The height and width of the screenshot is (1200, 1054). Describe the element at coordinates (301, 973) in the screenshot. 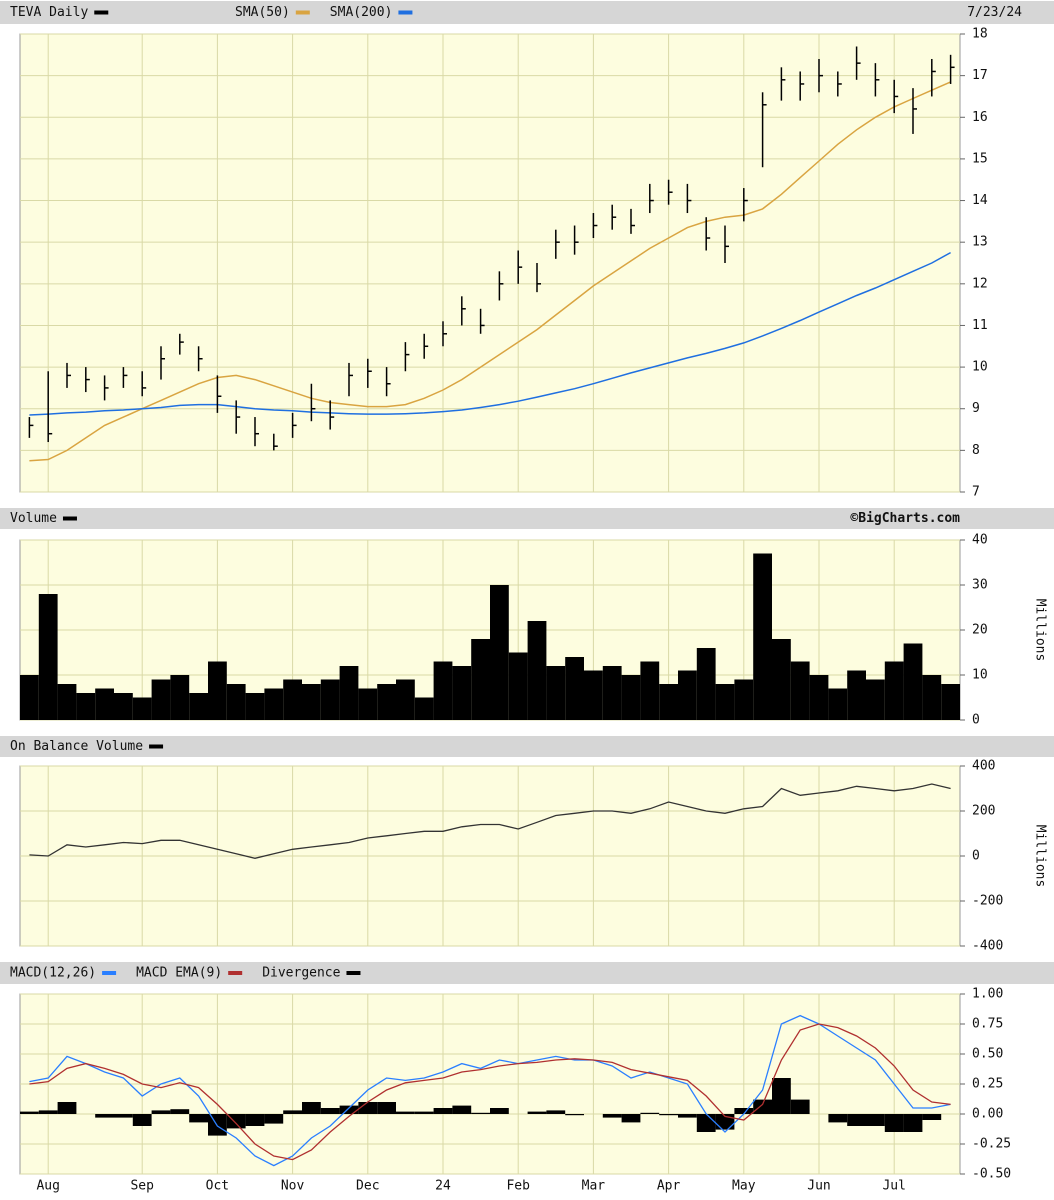

I see `legend-entry: Divergence` at that location.